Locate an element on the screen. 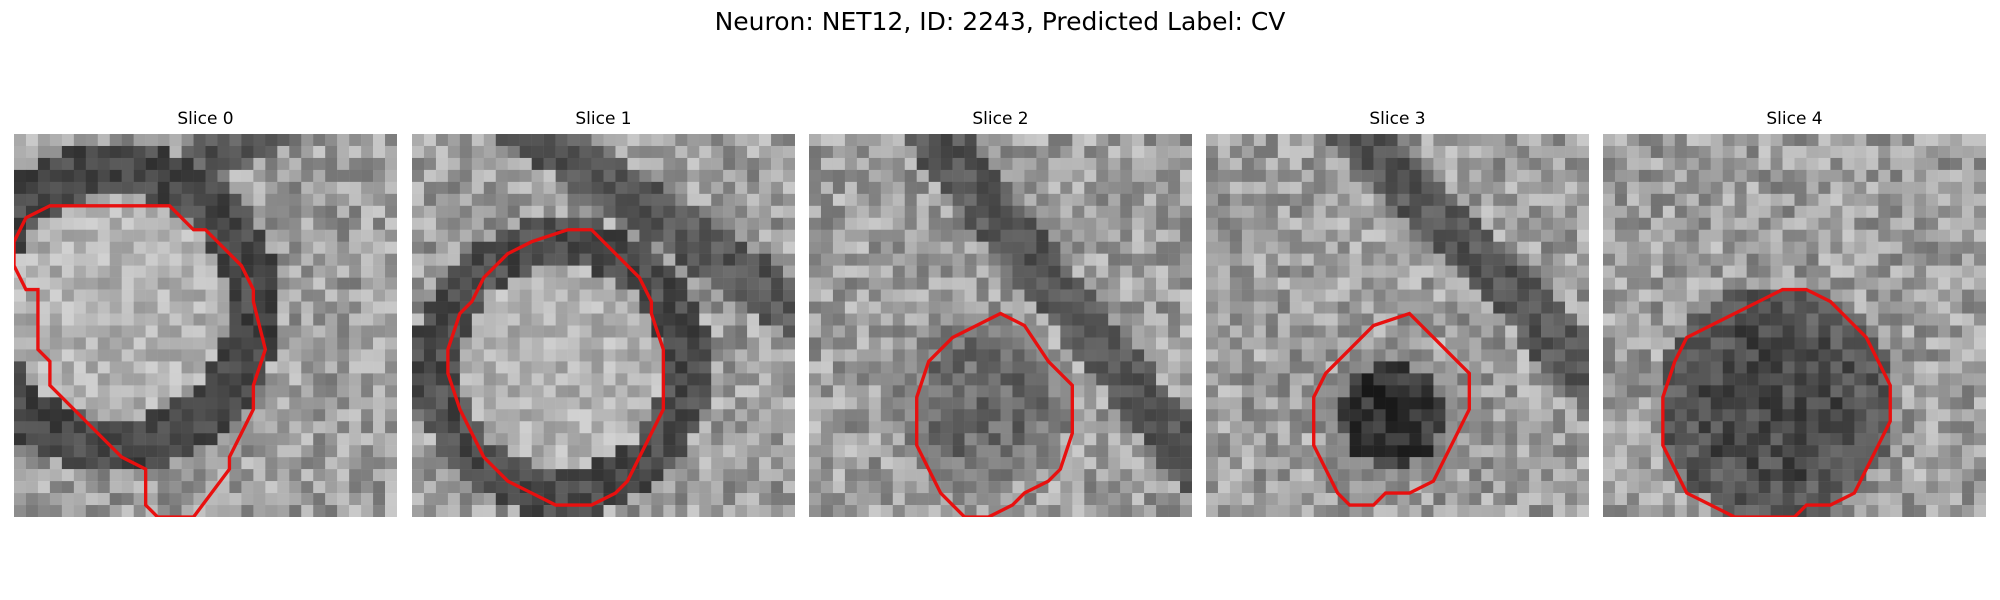 This screenshot has width=2000, height=600. slice-title-4: Slice 4 is located at coordinates (1794, 119).